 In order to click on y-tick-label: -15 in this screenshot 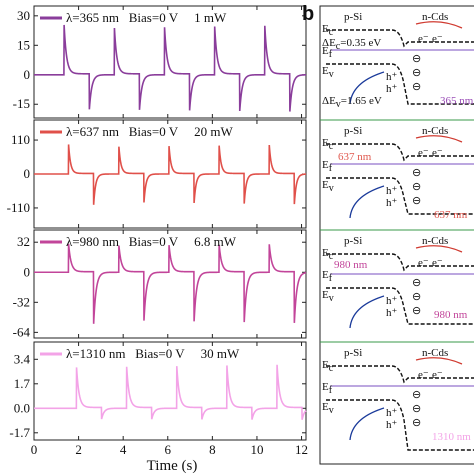, I will do `click(21, 103)`.